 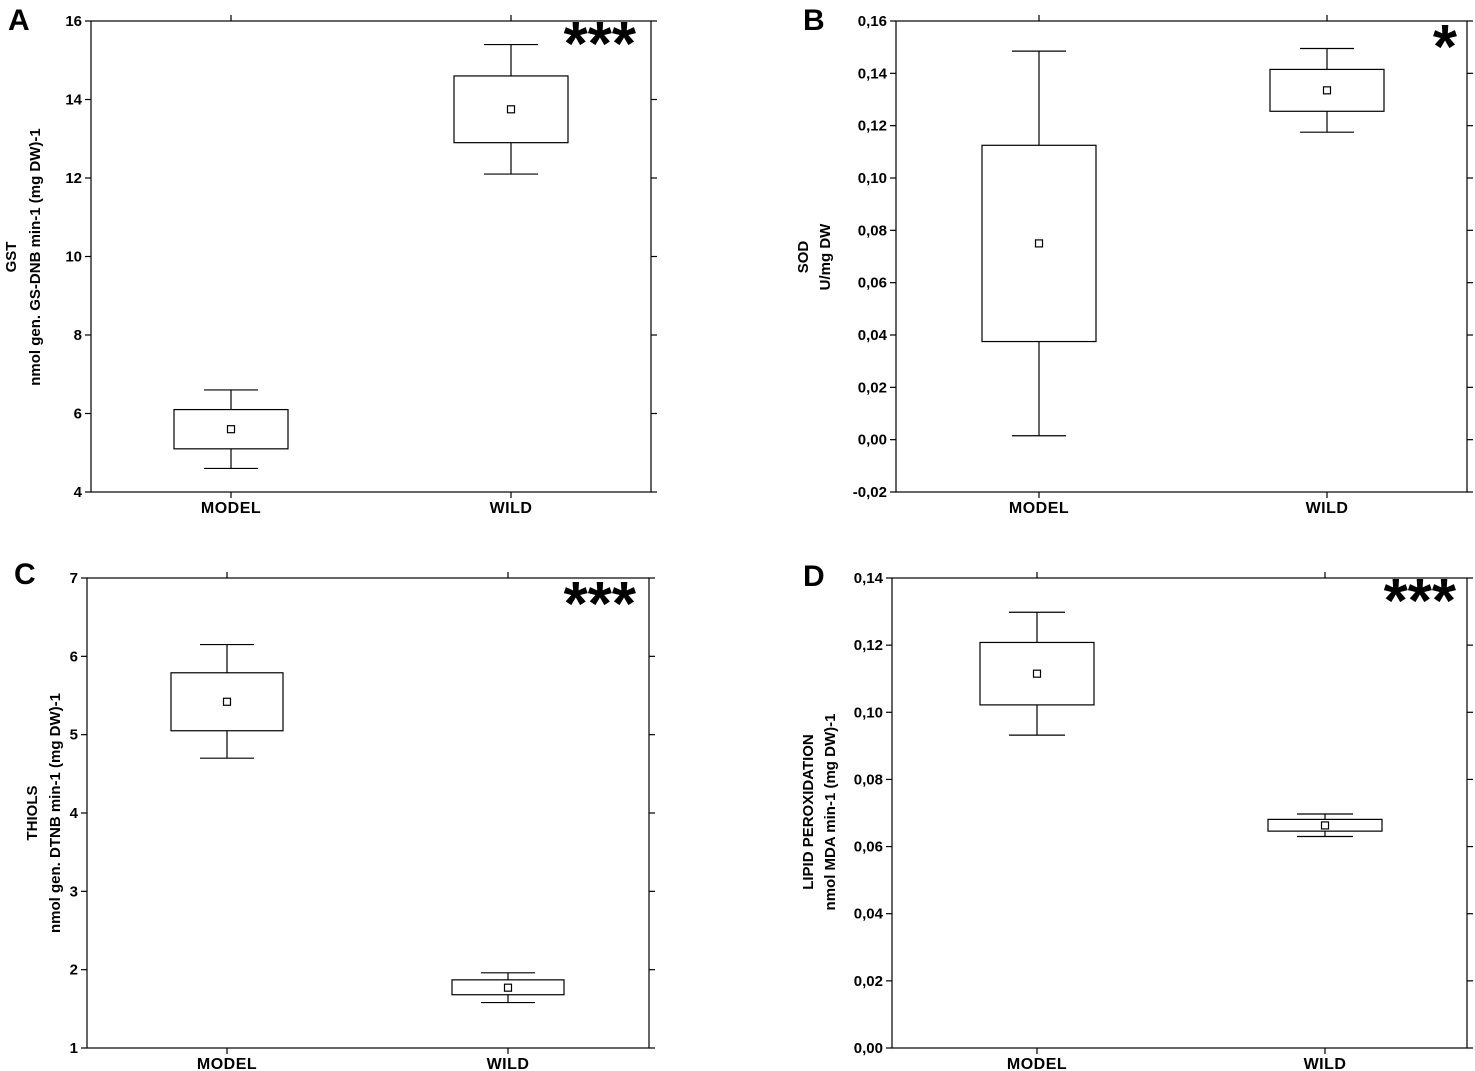 I want to click on y-tick-label: 16, so click(x=73, y=21).